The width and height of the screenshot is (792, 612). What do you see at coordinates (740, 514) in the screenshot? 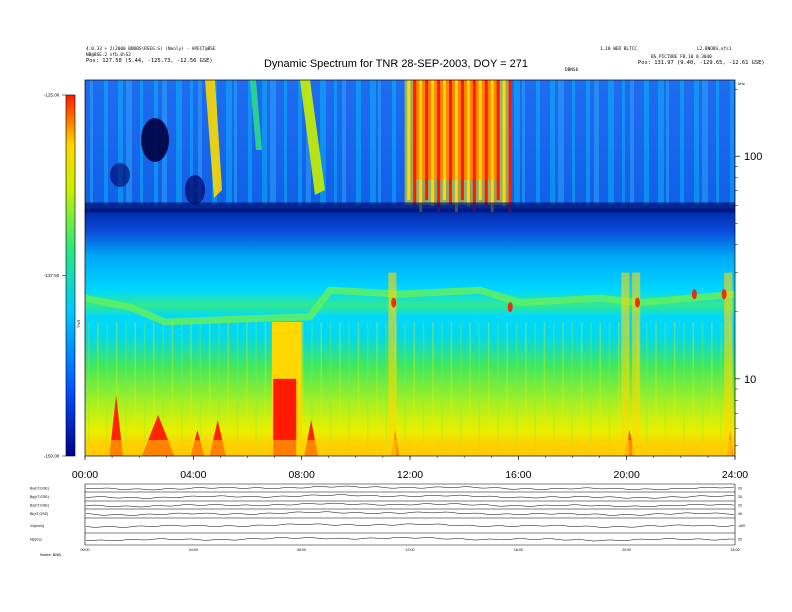
I see `panel-right-tick: 40` at bounding box center [740, 514].